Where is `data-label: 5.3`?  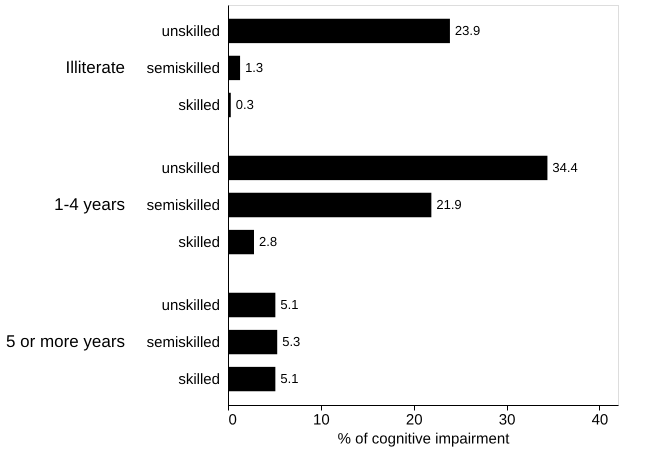
data-label: 5.3 is located at coordinates (291, 342).